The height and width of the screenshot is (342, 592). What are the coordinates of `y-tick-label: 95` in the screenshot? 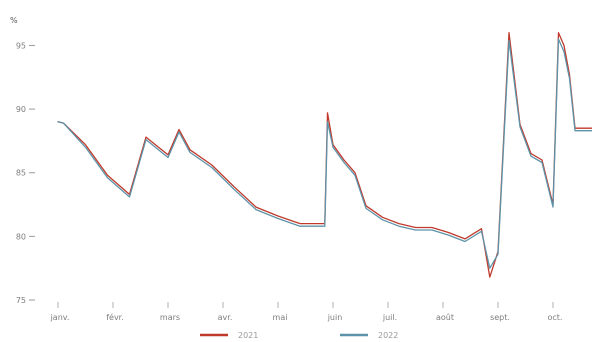 It's located at (21, 45).